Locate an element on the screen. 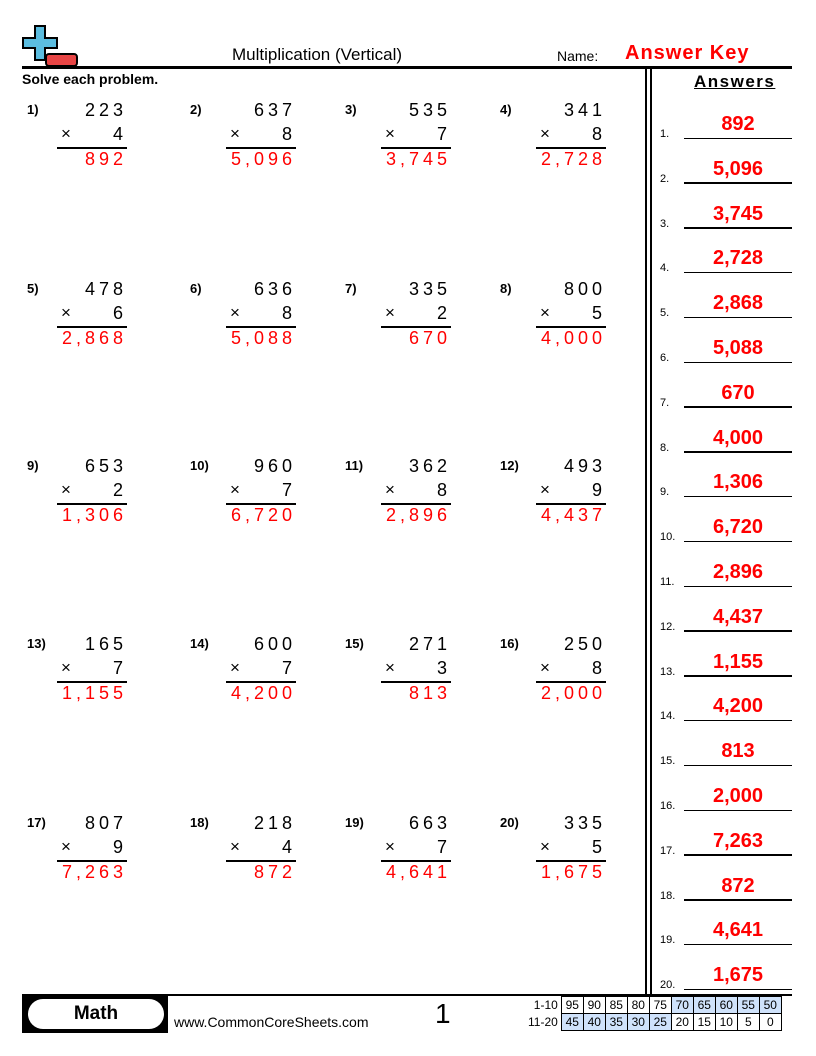 This screenshot has width=816, height=1056. problem: 1) 223 × 4 892 is located at coordinates (97, 145).